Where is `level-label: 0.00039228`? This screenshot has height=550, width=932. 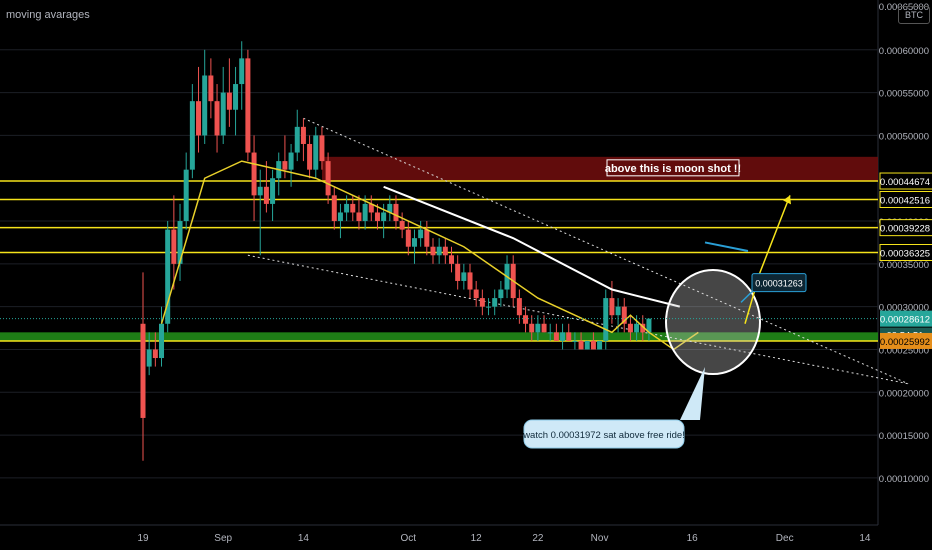
level-label: 0.00039228 is located at coordinates (905, 229).